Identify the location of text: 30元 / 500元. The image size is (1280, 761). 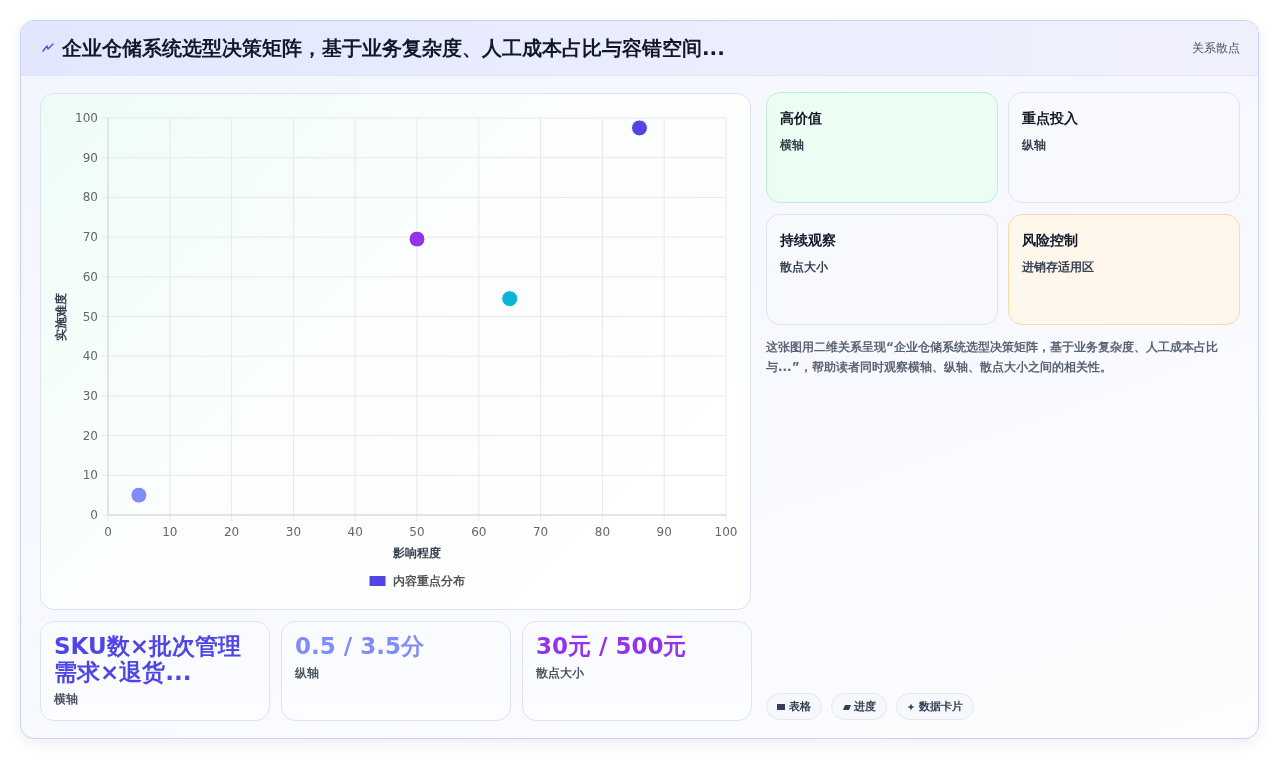
(612, 646).